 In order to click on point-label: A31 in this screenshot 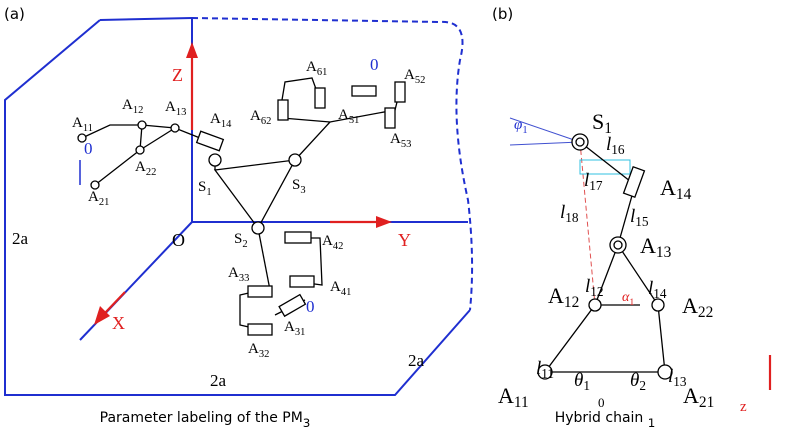, I will do `click(294, 328)`.